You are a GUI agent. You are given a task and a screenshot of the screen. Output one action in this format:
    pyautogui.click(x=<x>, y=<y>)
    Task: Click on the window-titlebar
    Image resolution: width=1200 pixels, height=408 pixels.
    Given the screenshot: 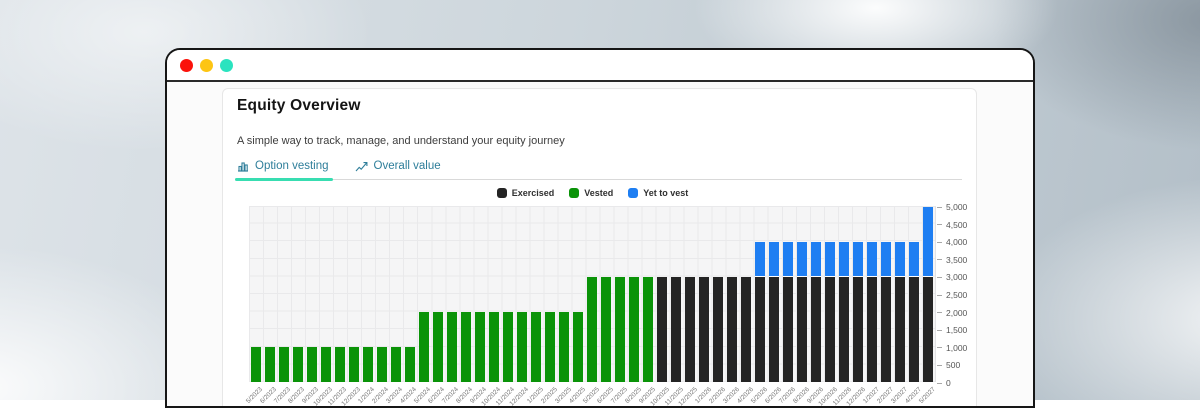 What is the action you would take?
    pyautogui.click(x=600, y=66)
    